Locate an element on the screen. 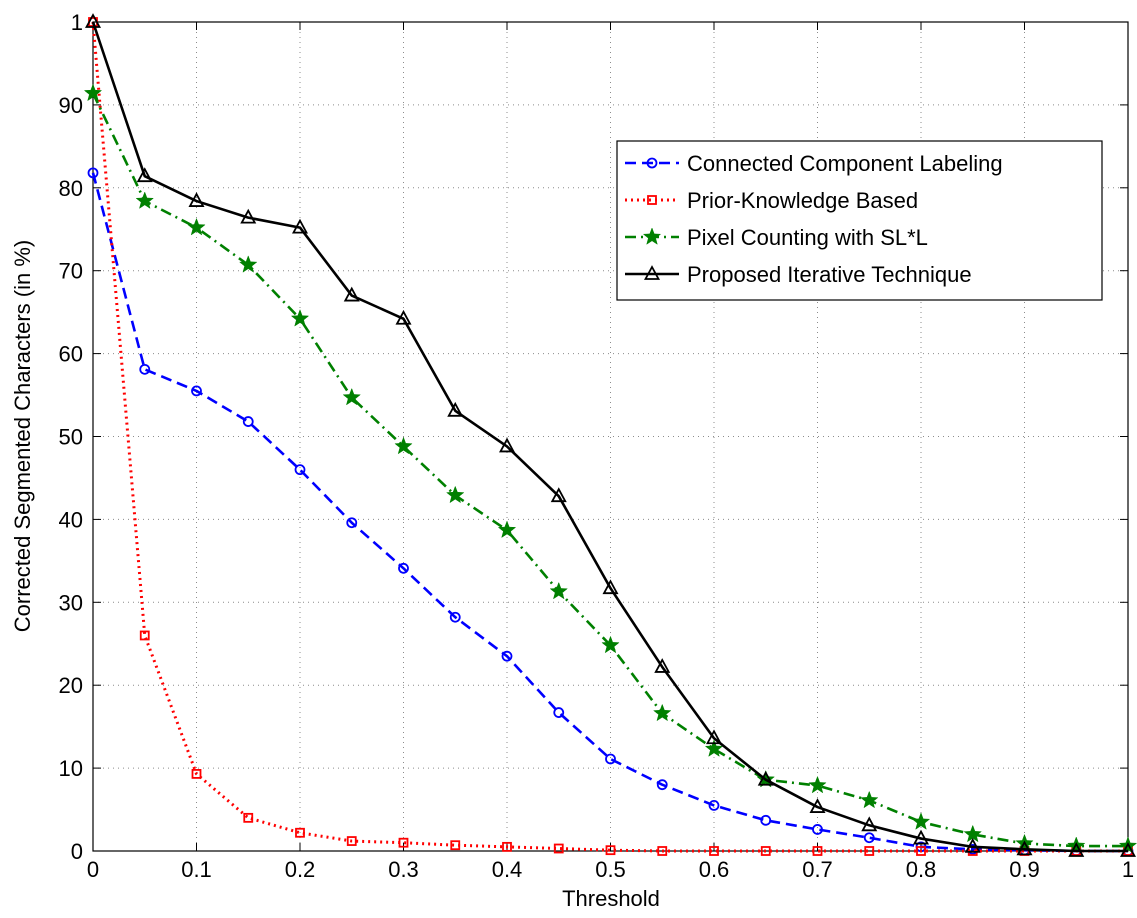 The height and width of the screenshot is (918, 1137). legend-item: Connected Component Labeling is located at coordinates (814, 163).